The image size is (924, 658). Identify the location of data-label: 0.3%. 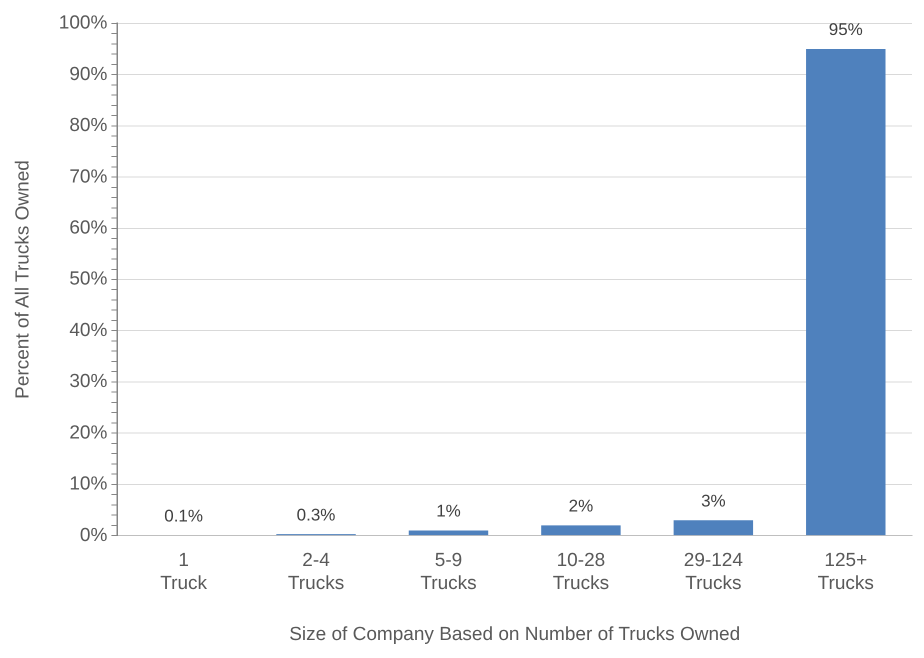
(316, 514).